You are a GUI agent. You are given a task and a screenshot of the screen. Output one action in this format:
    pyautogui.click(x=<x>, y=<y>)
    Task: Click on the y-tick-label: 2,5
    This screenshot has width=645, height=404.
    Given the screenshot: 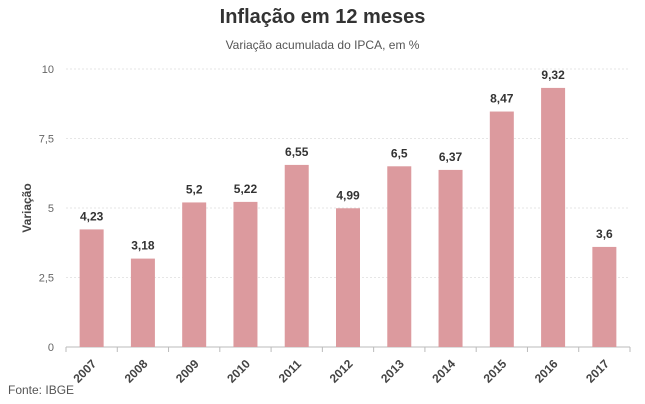 What is the action you would take?
    pyautogui.click(x=46, y=279)
    